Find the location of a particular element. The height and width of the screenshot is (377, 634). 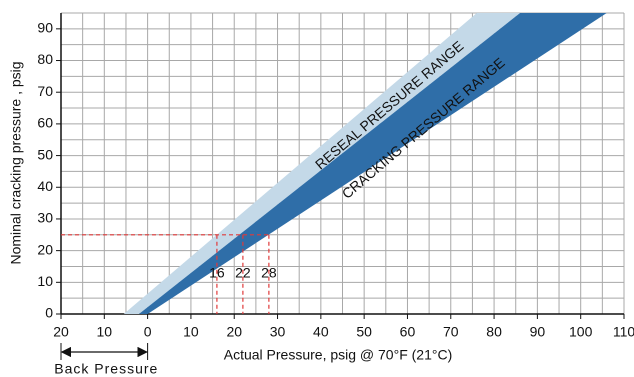

x-tick-label: 100 is located at coordinates (581, 332).